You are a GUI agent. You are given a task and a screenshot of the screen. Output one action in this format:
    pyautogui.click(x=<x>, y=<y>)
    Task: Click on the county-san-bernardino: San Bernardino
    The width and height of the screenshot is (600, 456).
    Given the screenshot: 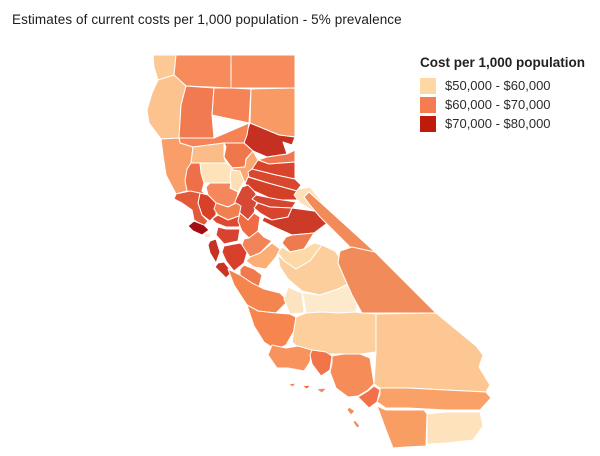 What is the action you would take?
    pyautogui.click(x=432, y=352)
    